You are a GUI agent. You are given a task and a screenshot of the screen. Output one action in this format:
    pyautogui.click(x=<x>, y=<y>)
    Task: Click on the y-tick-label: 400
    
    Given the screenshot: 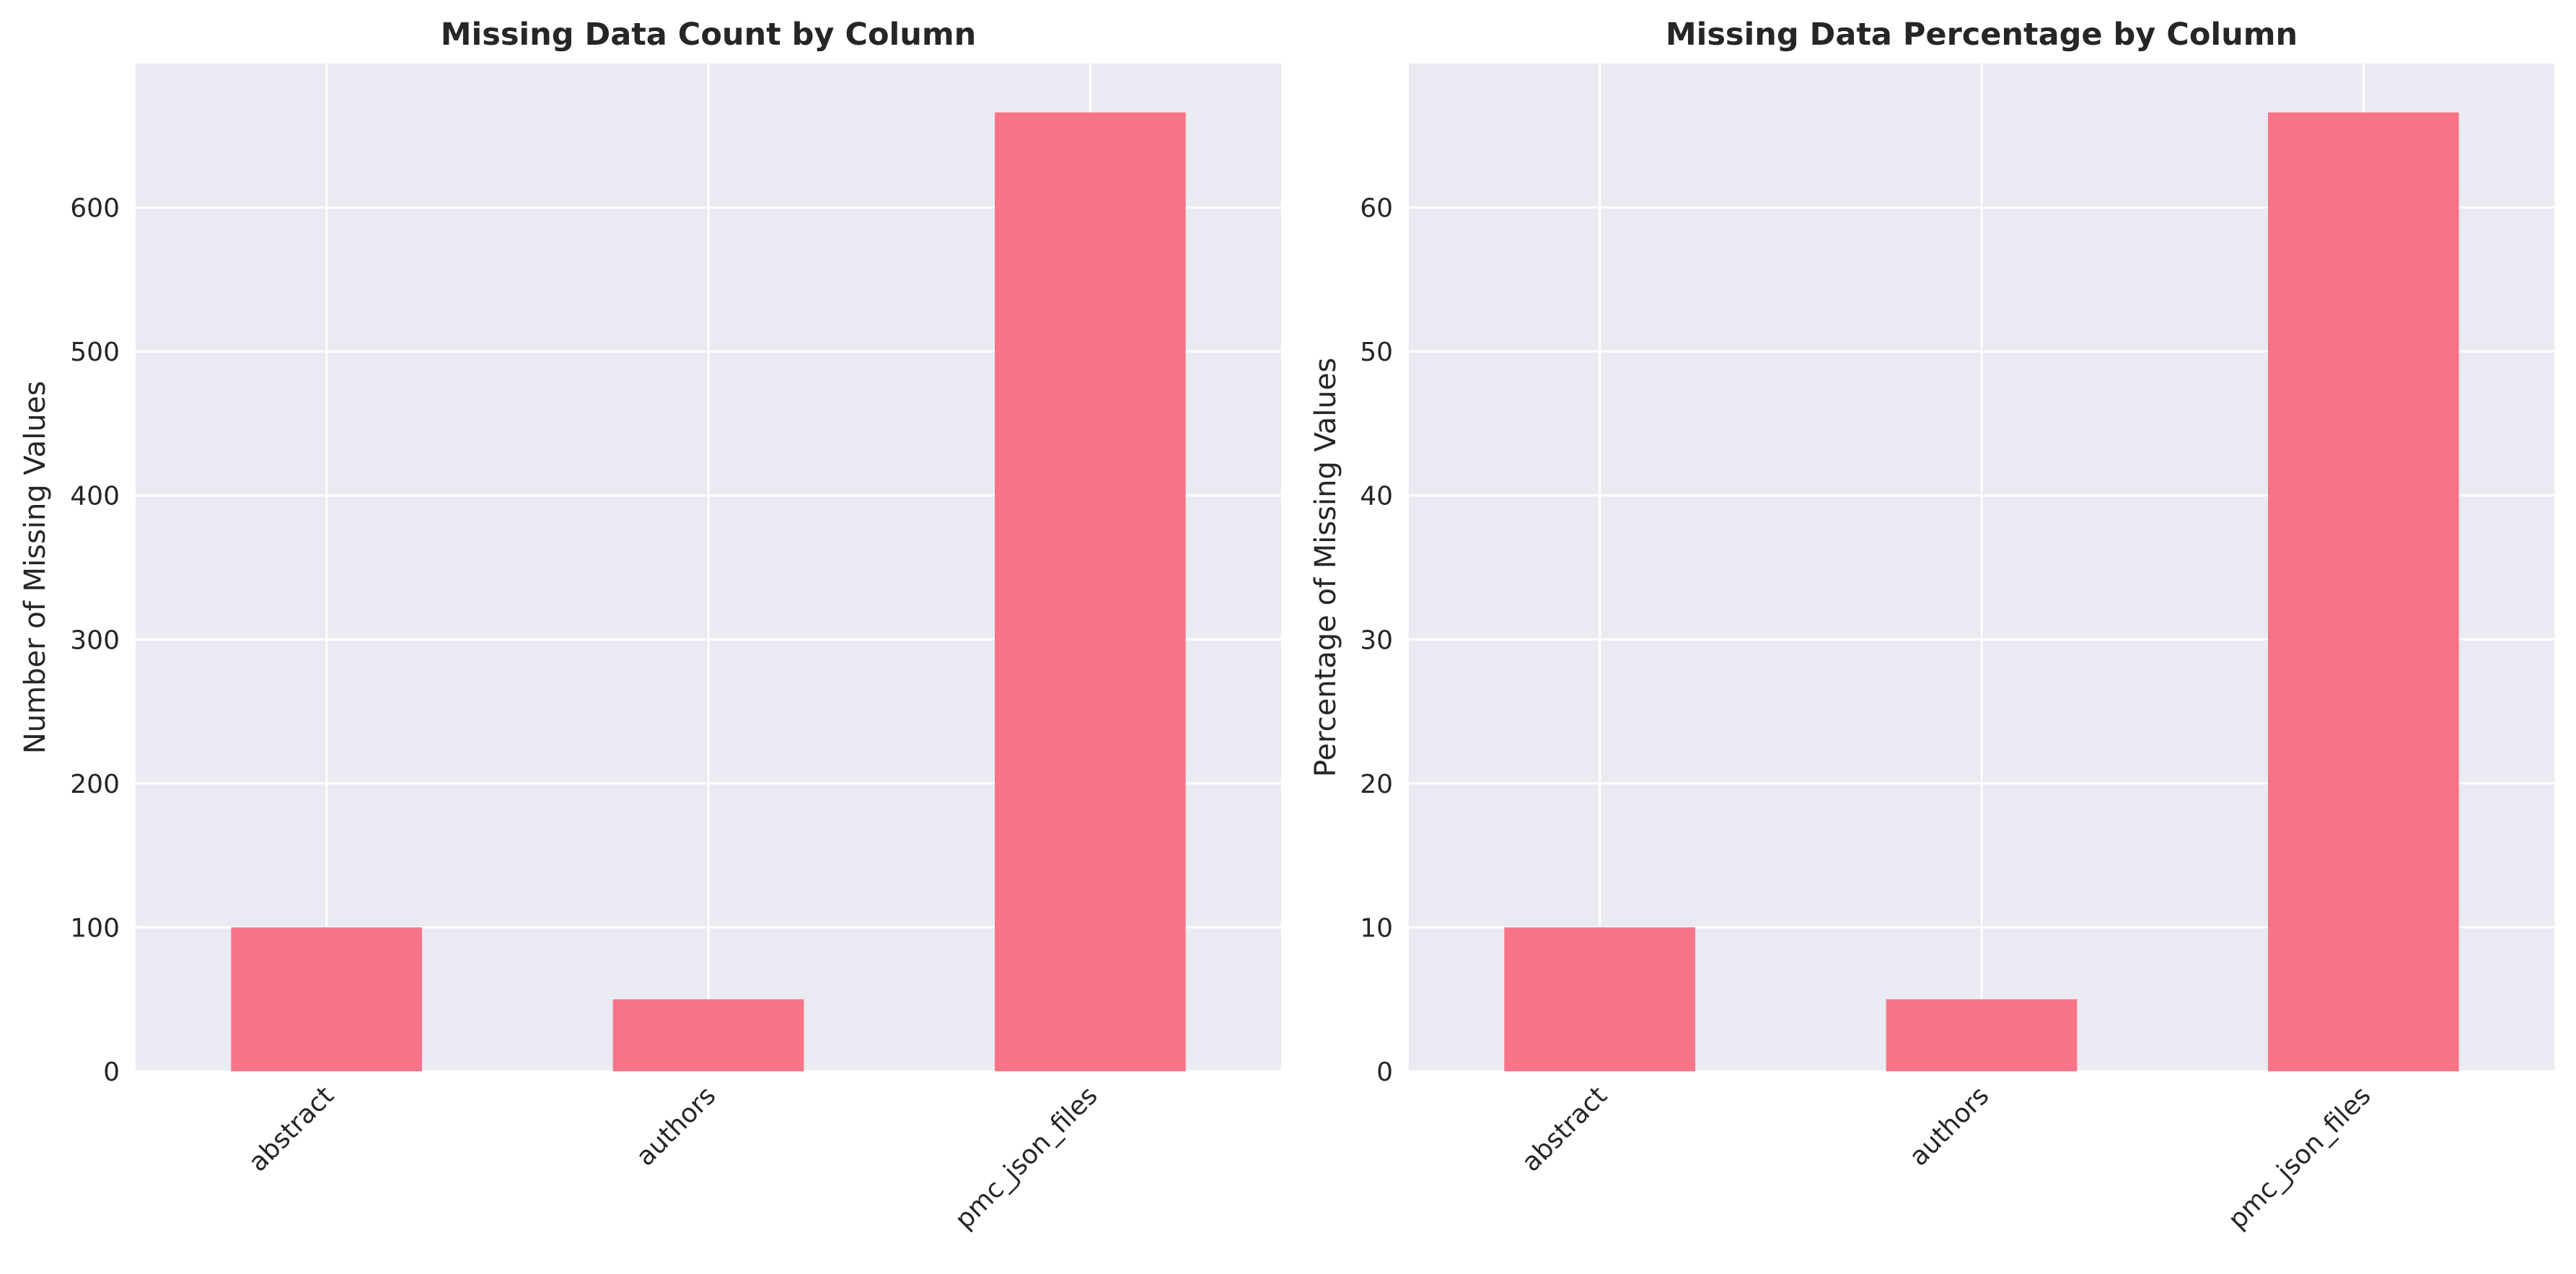 What is the action you would take?
    pyautogui.click(x=95, y=497)
    